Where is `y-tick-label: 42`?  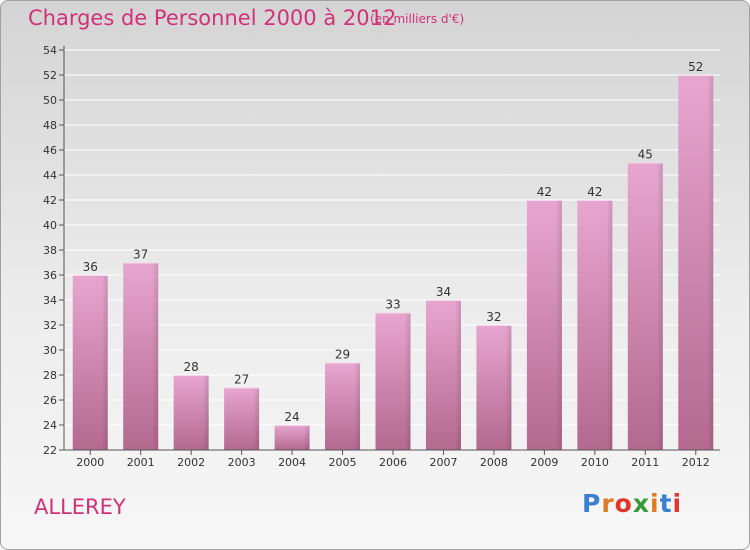
y-tick-label: 42 is located at coordinates (50, 200).